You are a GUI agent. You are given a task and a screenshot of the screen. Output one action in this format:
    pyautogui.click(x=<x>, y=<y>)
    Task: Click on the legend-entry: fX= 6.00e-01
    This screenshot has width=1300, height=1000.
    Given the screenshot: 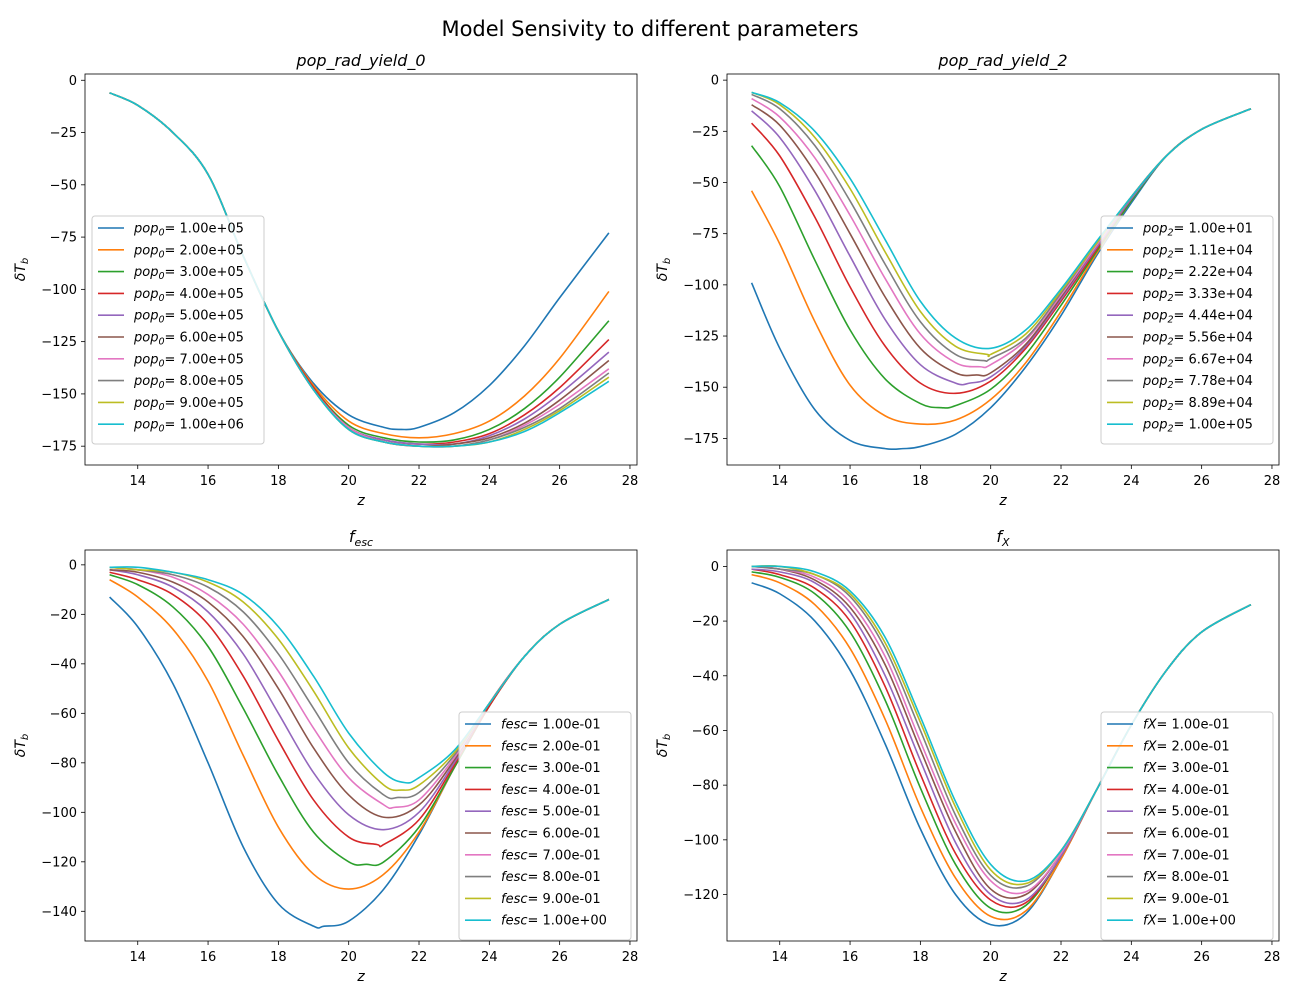 What is the action you would take?
    pyautogui.click(x=1186, y=834)
    